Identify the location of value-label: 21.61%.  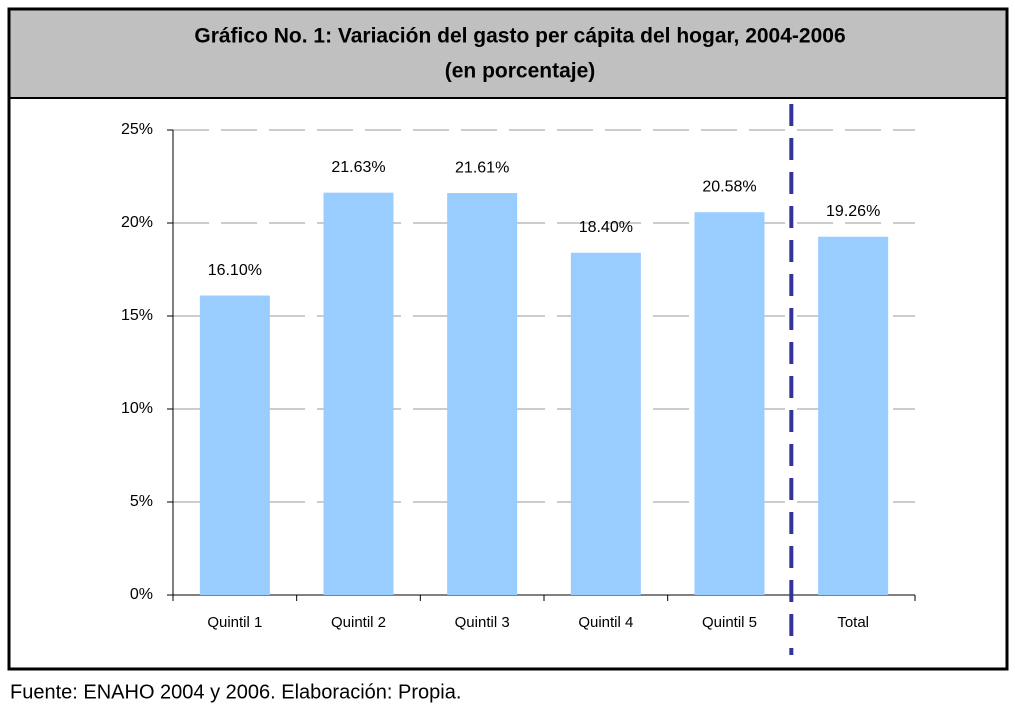
(482, 167).